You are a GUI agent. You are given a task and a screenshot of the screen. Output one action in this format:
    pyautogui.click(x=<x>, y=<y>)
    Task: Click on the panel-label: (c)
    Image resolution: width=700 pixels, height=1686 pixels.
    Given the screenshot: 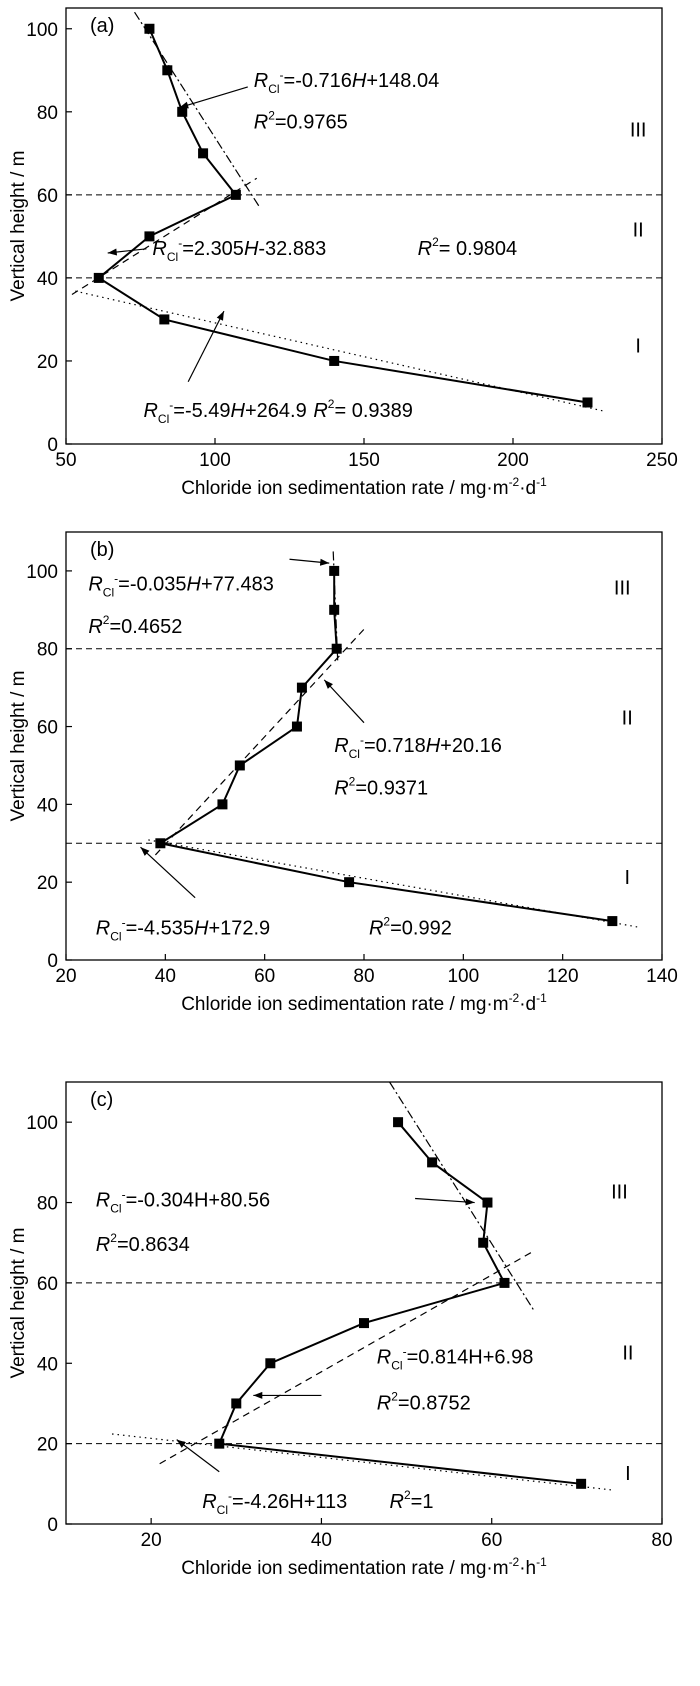 What is the action you would take?
    pyautogui.click(x=101, y=1100)
    